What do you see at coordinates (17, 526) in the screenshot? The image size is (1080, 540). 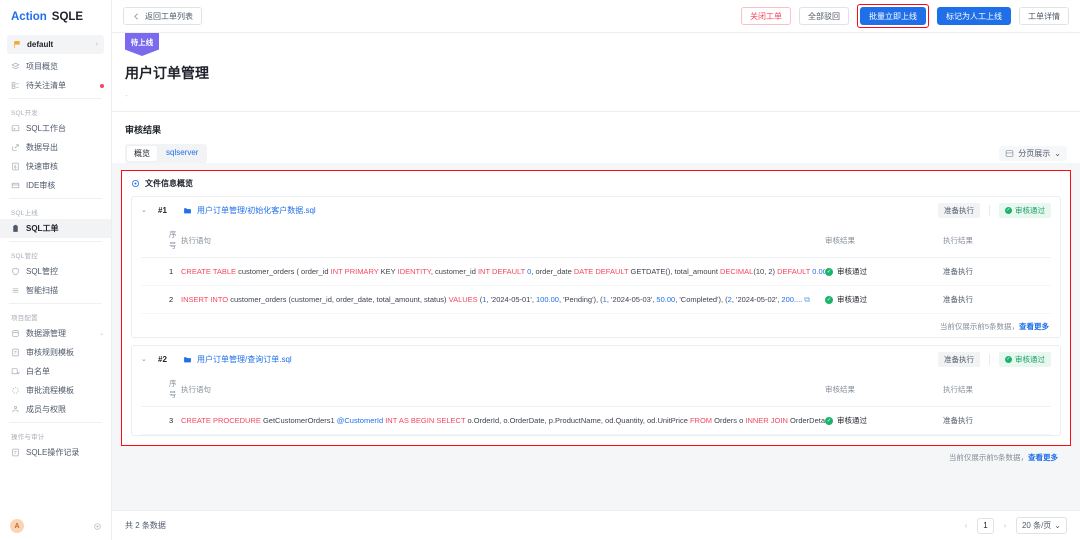 I see `avatar: A` at bounding box center [17, 526].